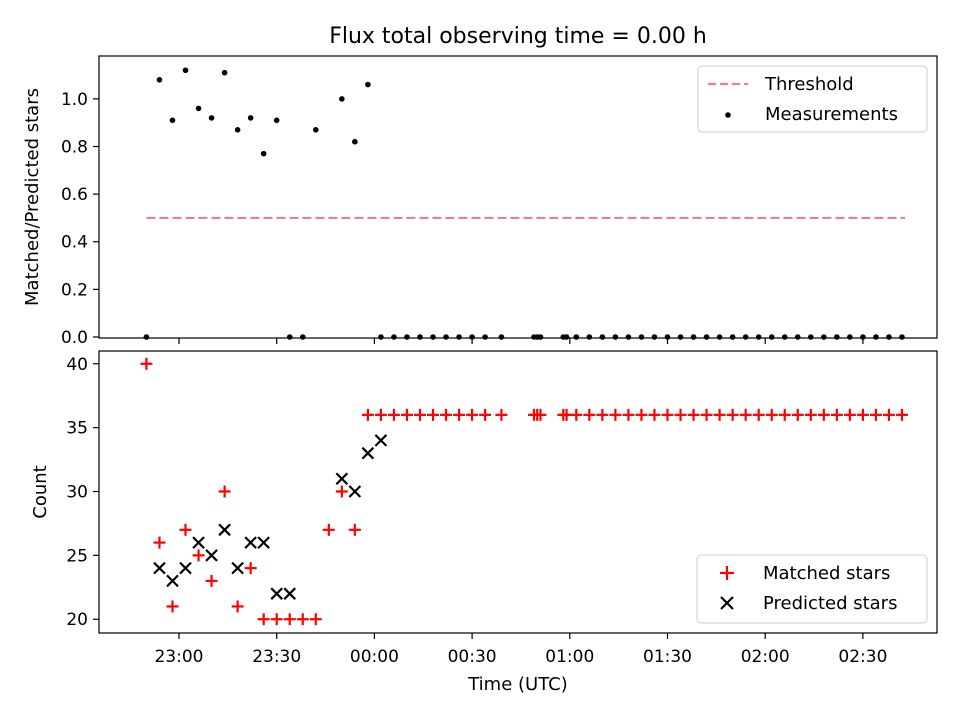  I want to click on bottom-x-tick-label: 01:30, so click(667, 657).